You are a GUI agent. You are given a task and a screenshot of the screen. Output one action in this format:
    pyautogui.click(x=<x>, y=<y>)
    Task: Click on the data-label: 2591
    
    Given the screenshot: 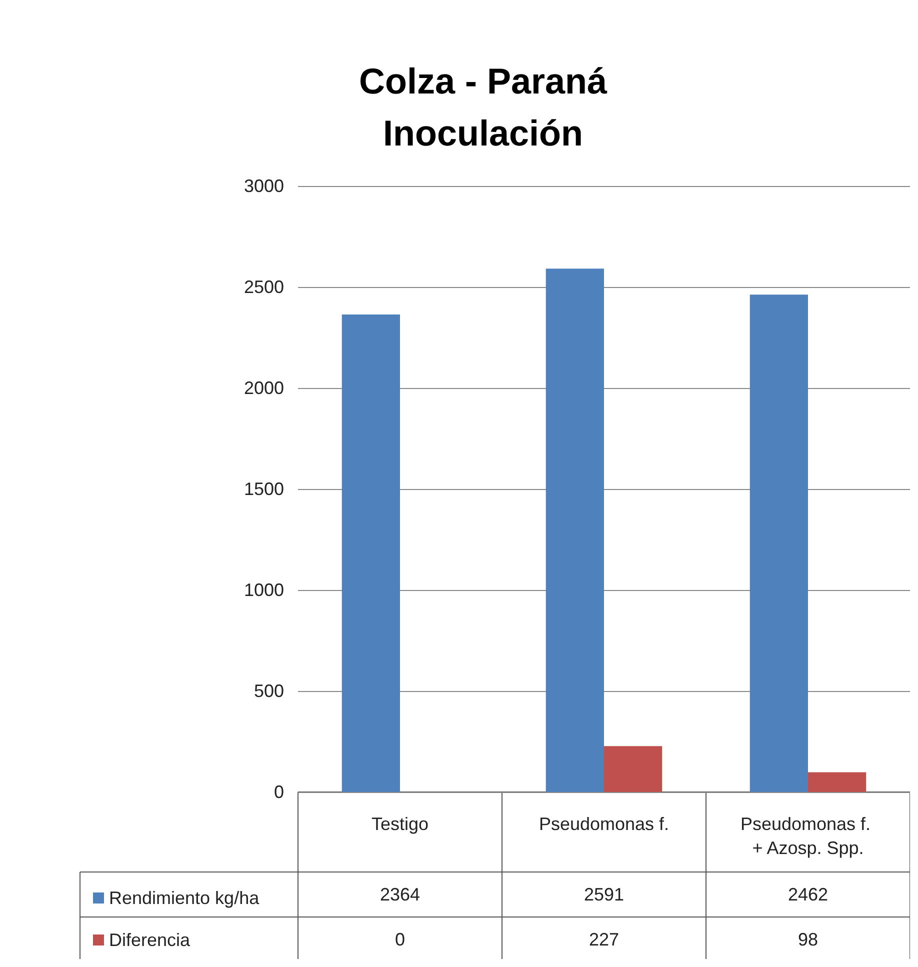 What is the action you would take?
    pyautogui.click(x=604, y=894)
    